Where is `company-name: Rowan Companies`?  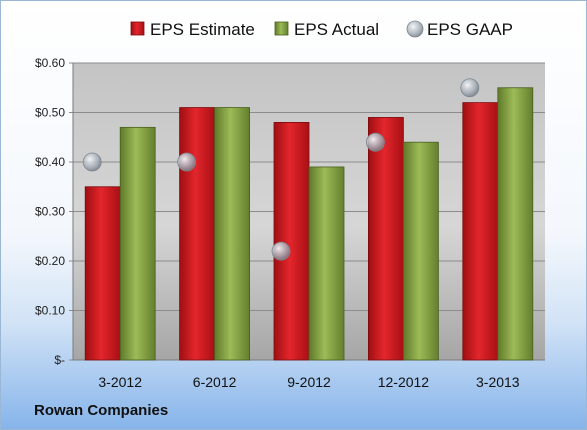 company-name: Rowan Companies is located at coordinates (101, 410).